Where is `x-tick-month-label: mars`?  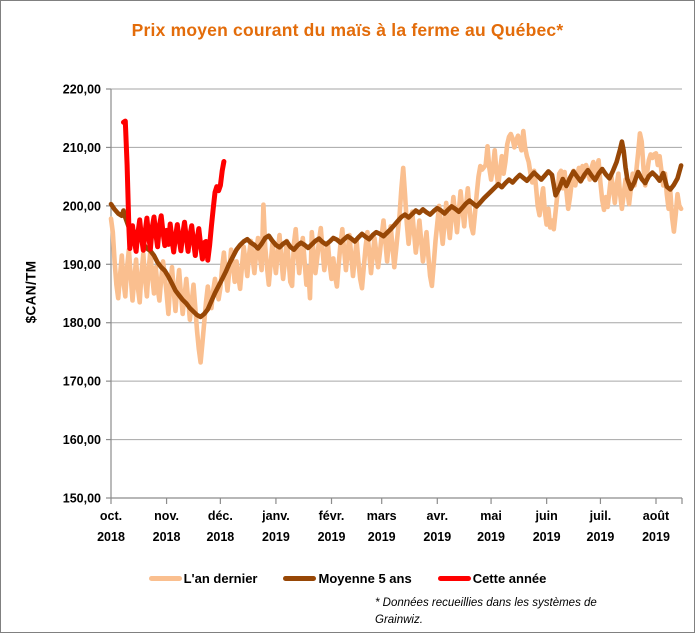
x-tick-month-label: mars is located at coordinates (382, 516).